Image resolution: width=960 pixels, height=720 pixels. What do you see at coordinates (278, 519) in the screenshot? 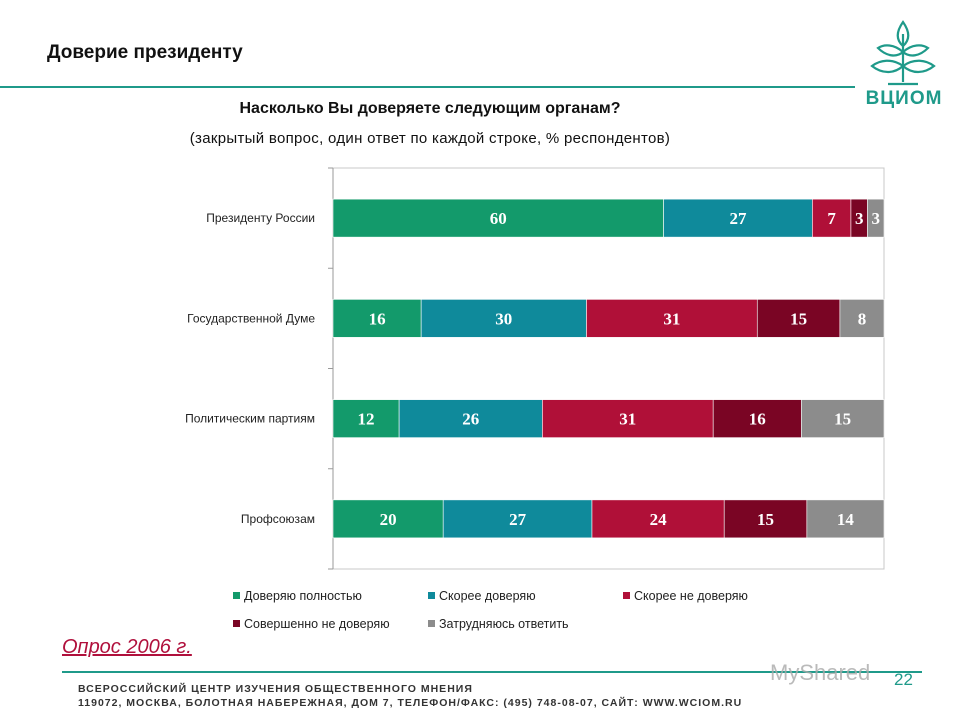
I see `category-label: Профсоюзам` at bounding box center [278, 519].